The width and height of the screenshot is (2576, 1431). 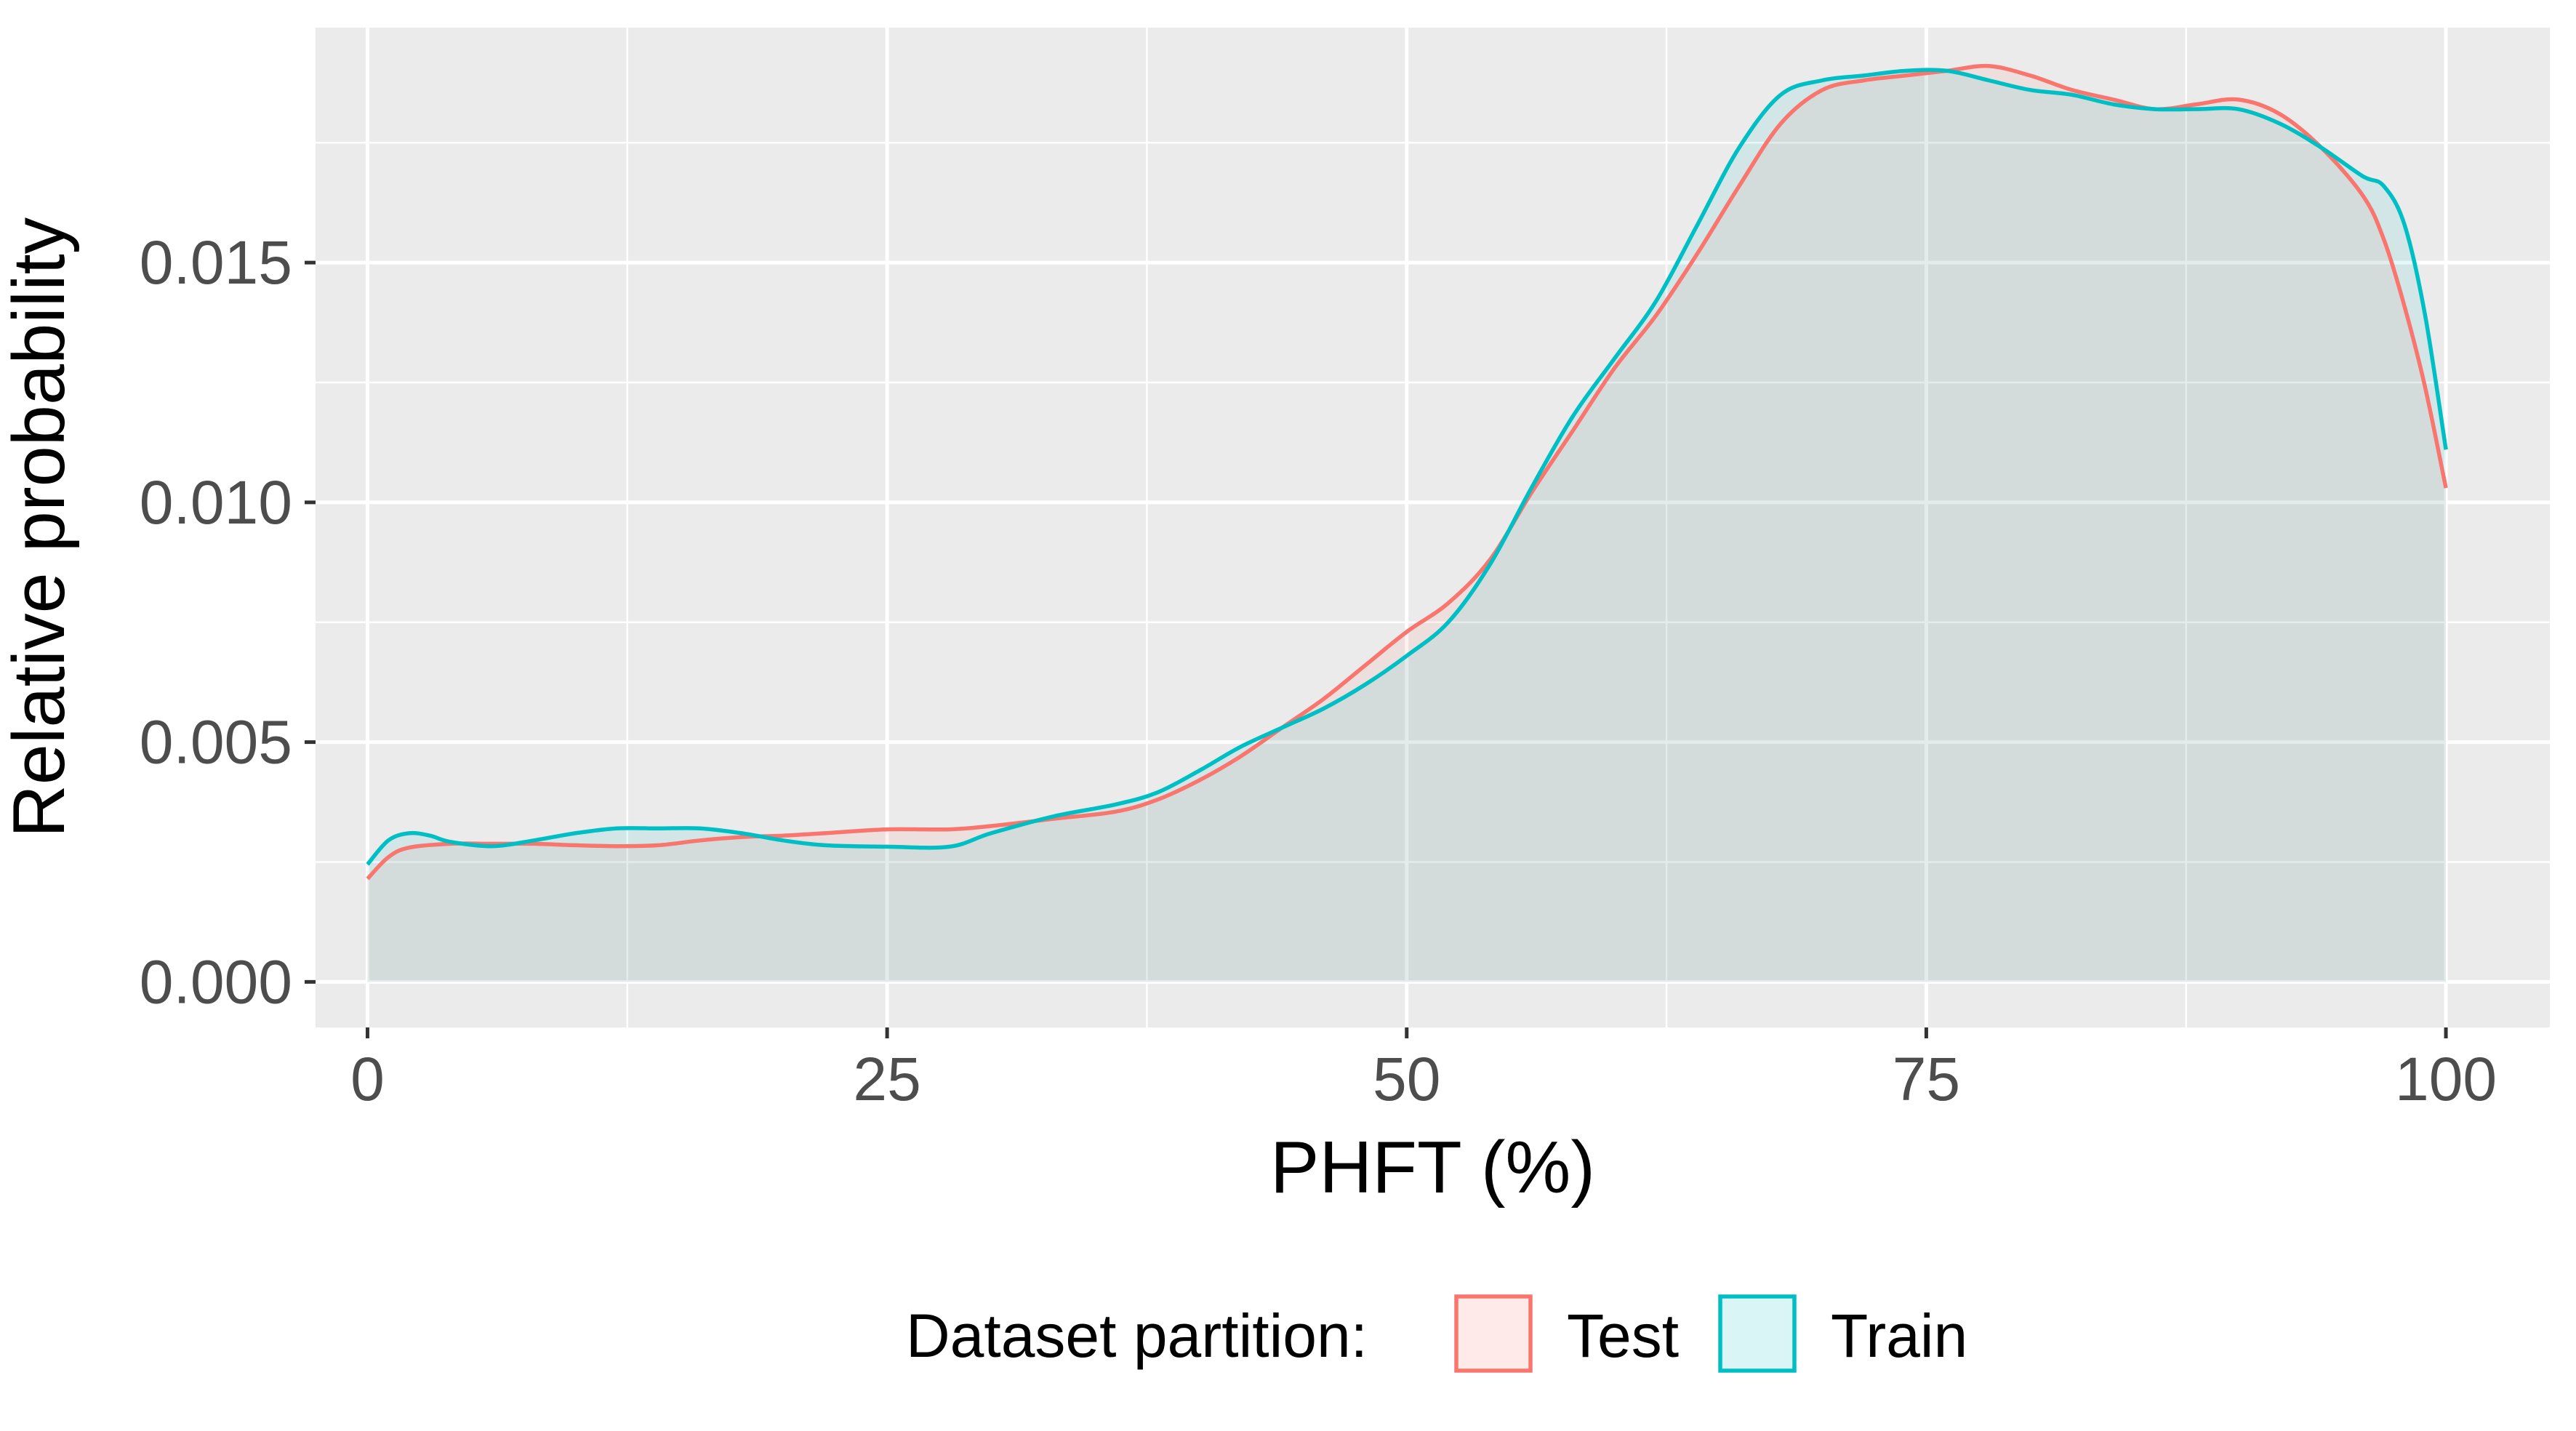 I want to click on legend-label-train: Train, so click(x=1899, y=1336).